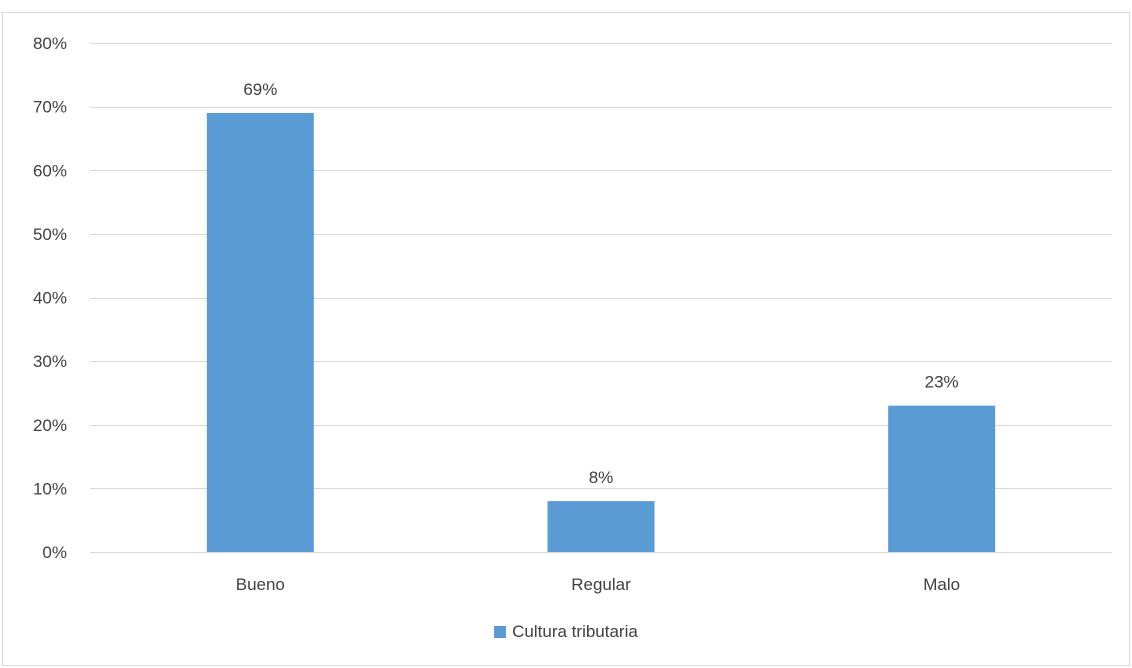 The image size is (1132, 668). What do you see at coordinates (601, 477) in the screenshot?
I see `data-label: 8%` at bounding box center [601, 477].